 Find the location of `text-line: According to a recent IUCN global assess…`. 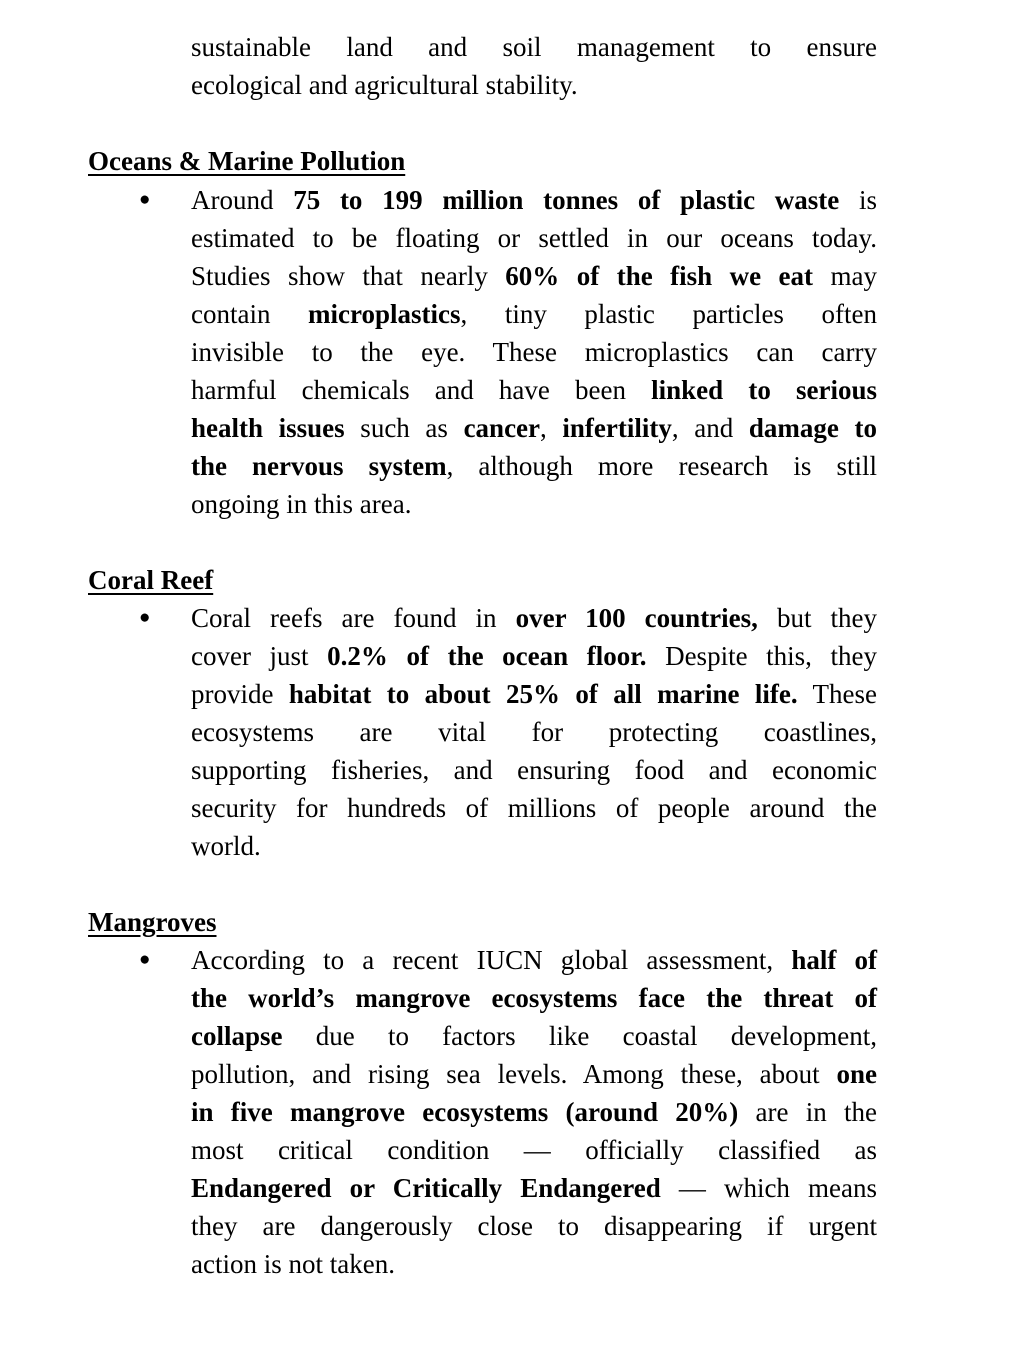

text-line: According to a recent IUCN global assess… is located at coordinates (534, 960).